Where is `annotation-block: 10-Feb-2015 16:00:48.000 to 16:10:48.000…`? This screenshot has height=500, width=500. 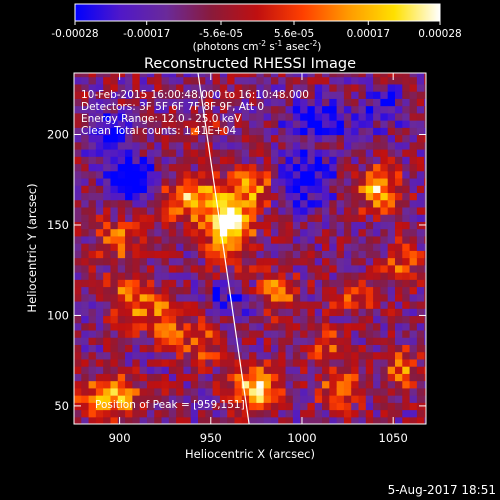
annotation-block: 10-Feb-2015 16:00:48.000 to 16:10:48.000… is located at coordinates (195, 113).